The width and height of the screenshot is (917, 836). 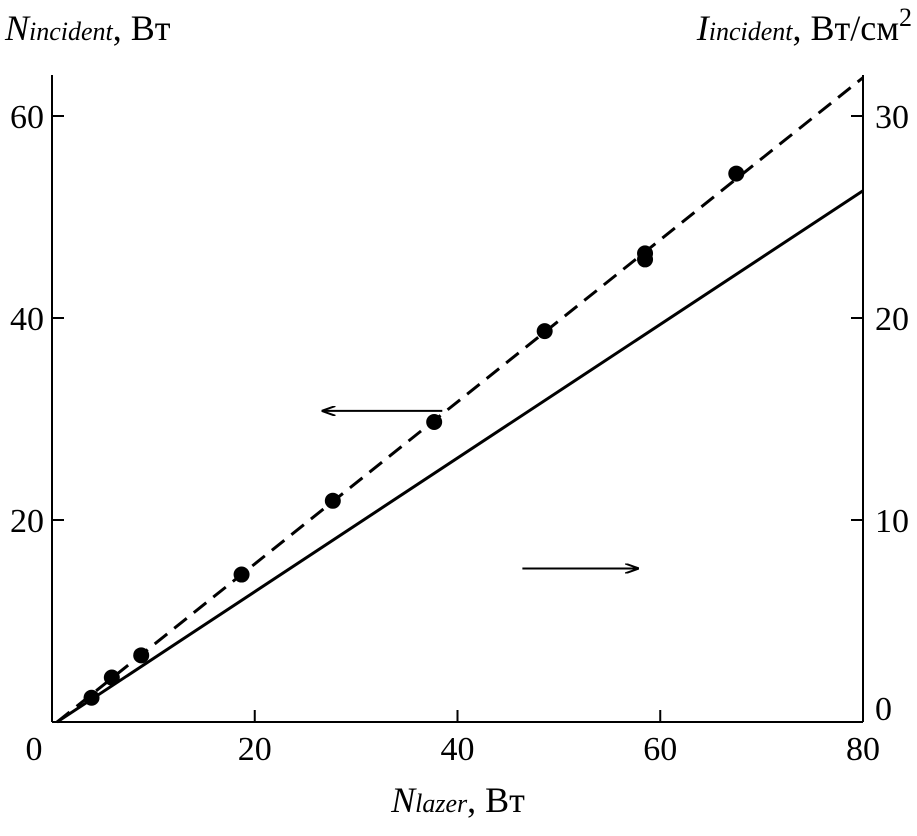 I want to click on y-left-tick-label: 60, so click(x=27, y=117).